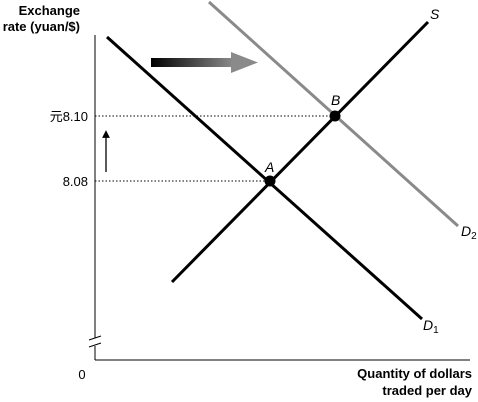  I want to click on origin-label: 0, so click(81, 374).